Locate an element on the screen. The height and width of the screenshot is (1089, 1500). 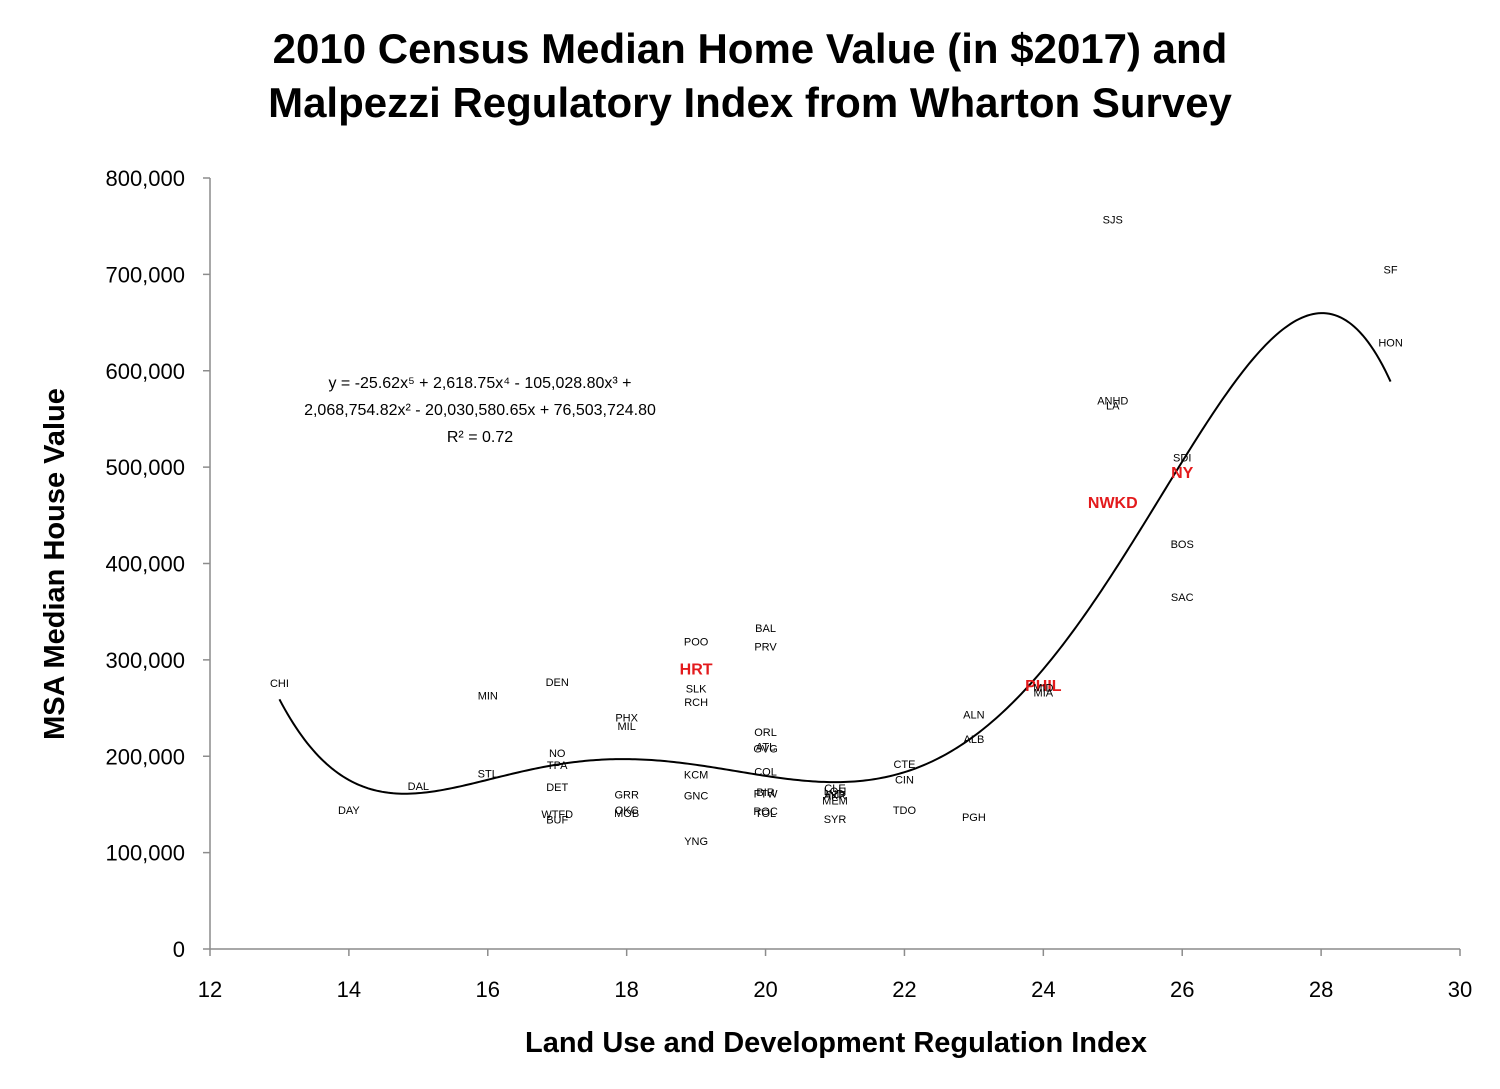
data-point-det: DET is located at coordinates (557, 788).